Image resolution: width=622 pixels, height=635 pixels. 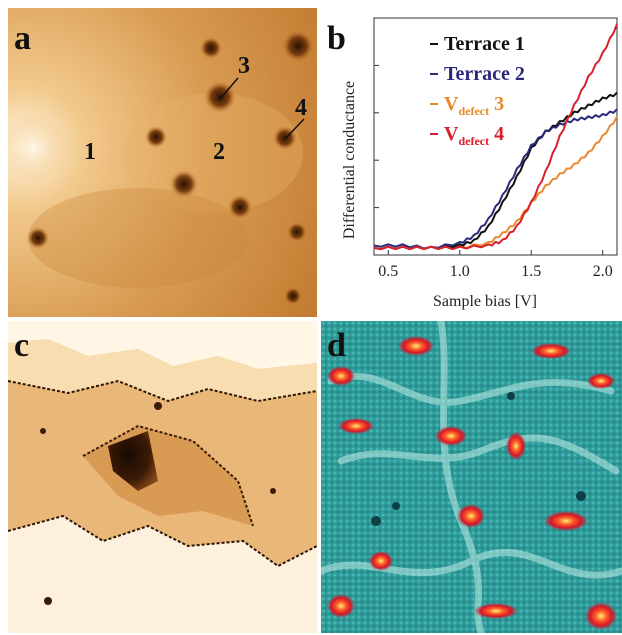 What do you see at coordinates (484, 44) in the screenshot?
I see `legend-entry: Terrace 1` at bounding box center [484, 44].